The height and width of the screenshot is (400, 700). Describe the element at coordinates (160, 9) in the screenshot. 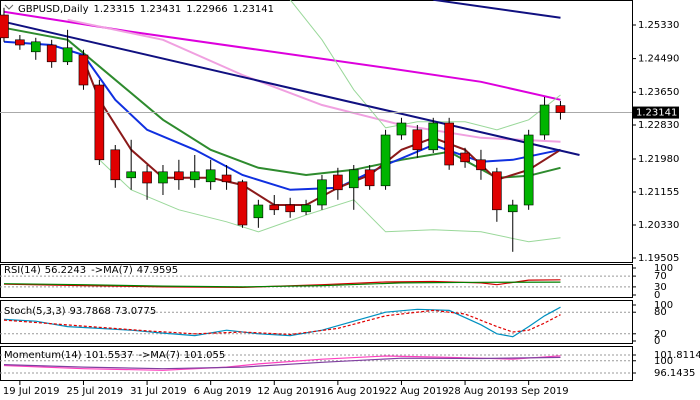

I see `title-high: 1.23431` at that location.